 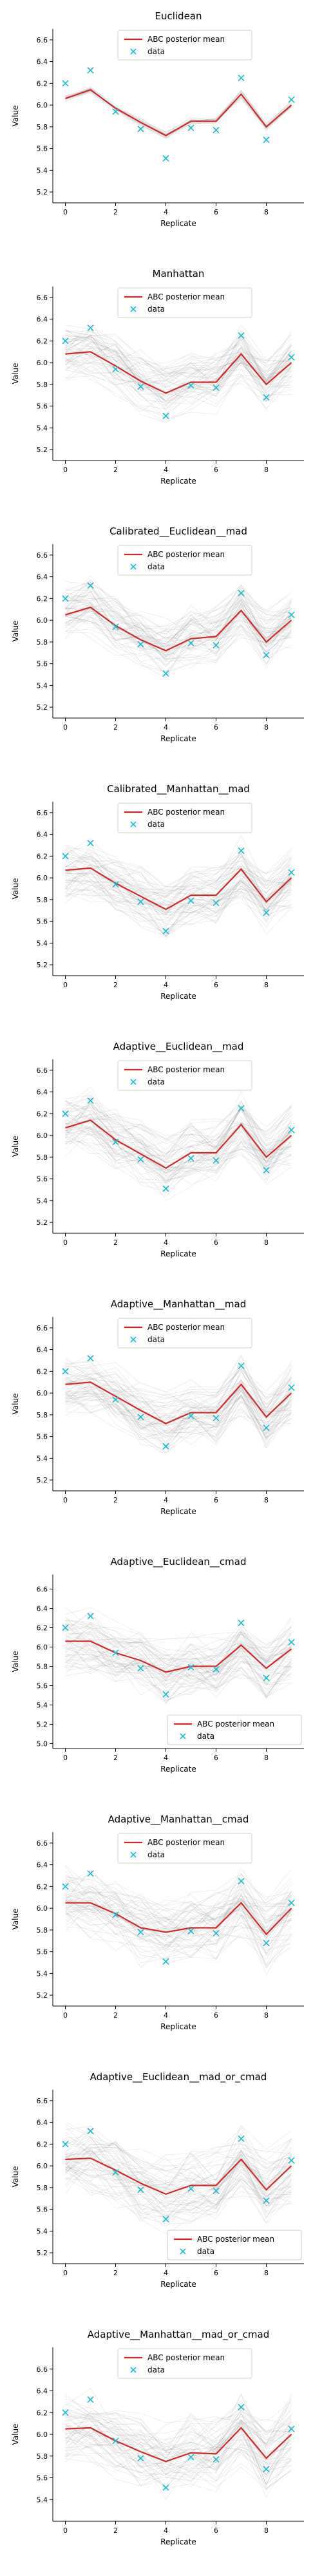 I want to click on x-tick-label: 6, so click(x=216, y=727).